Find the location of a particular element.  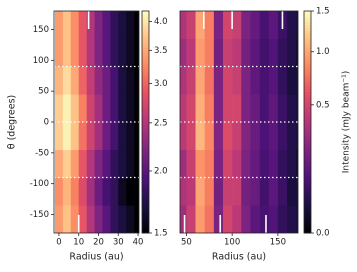

y-tick-label: -50 is located at coordinates (42, 153).